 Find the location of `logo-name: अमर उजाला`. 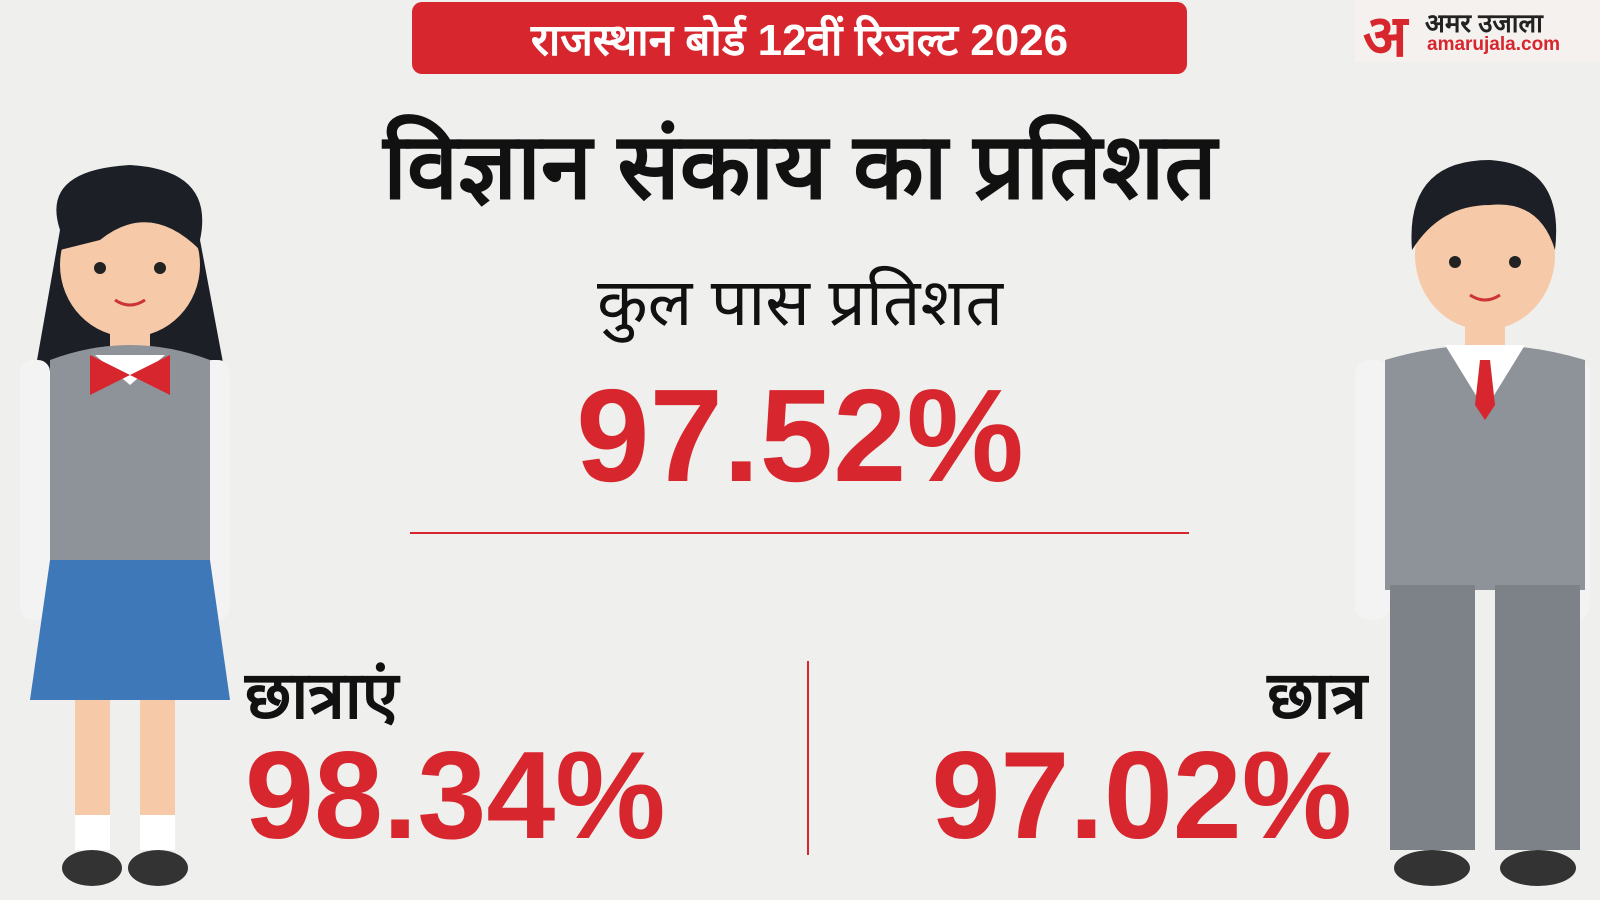

logo-name: अमर उजाला is located at coordinates (1484, 23).